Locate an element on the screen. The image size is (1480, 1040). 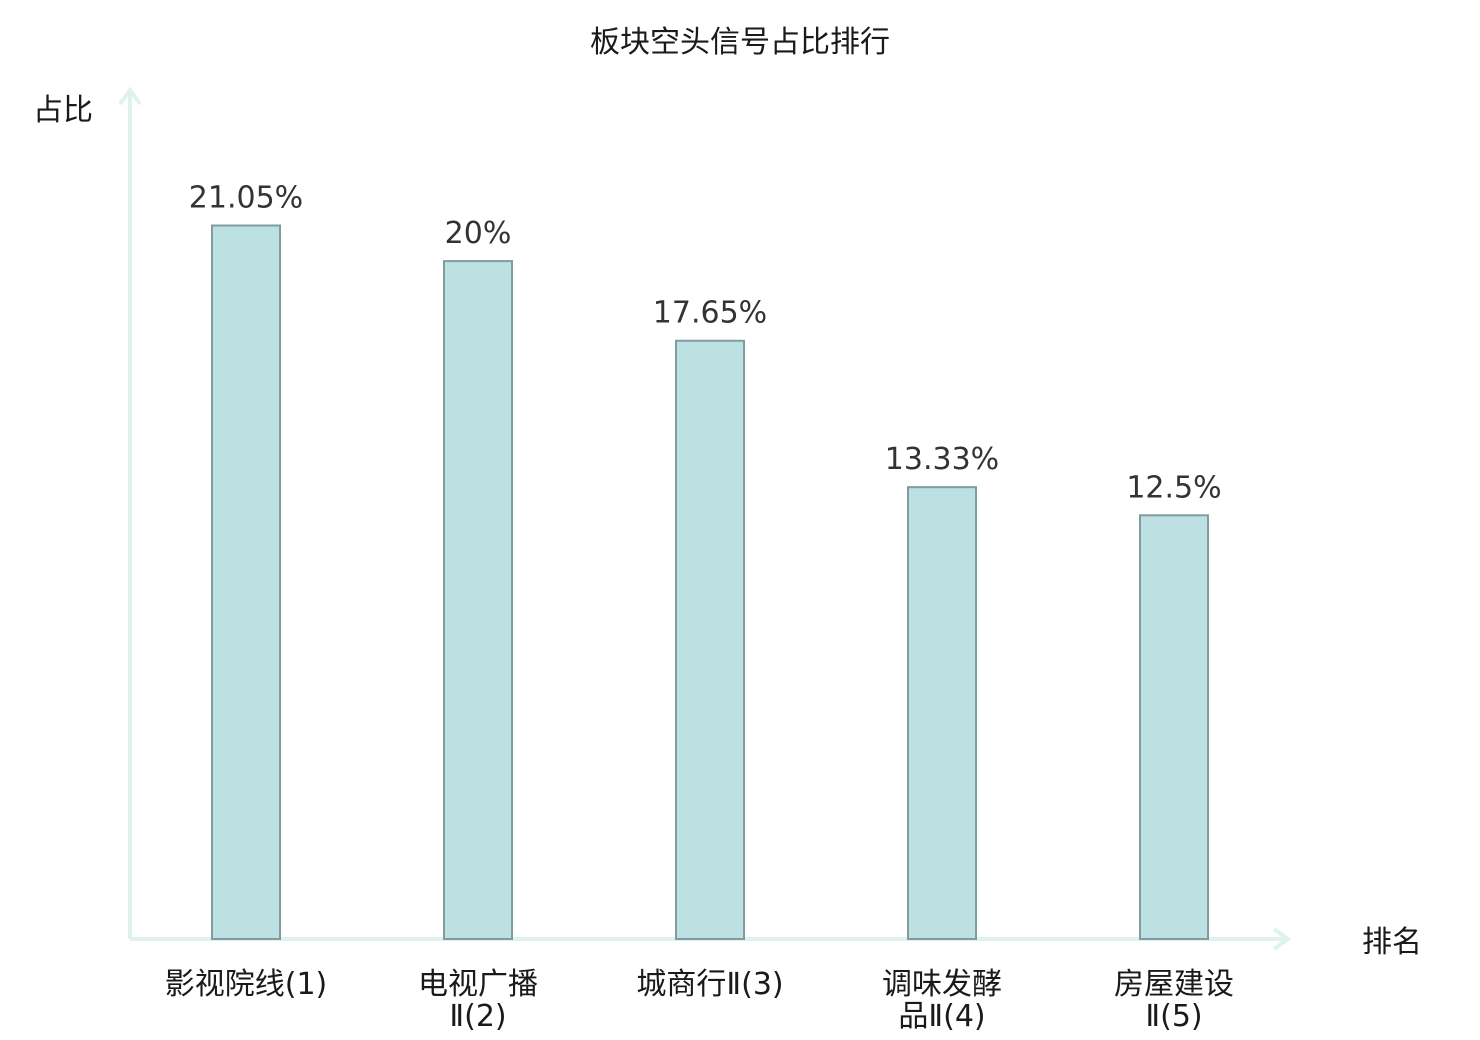
value-label: 12.5% is located at coordinates (1173, 487).